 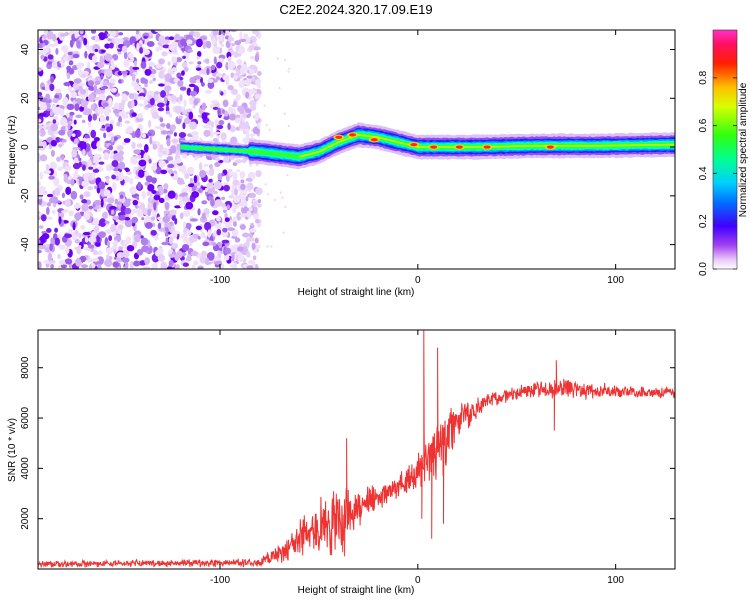 What do you see at coordinates (12, 150) in the screenshot?
I see `spectrogram-y-axis-label: Frequency (Hz)` at bounding box center [12, 150].